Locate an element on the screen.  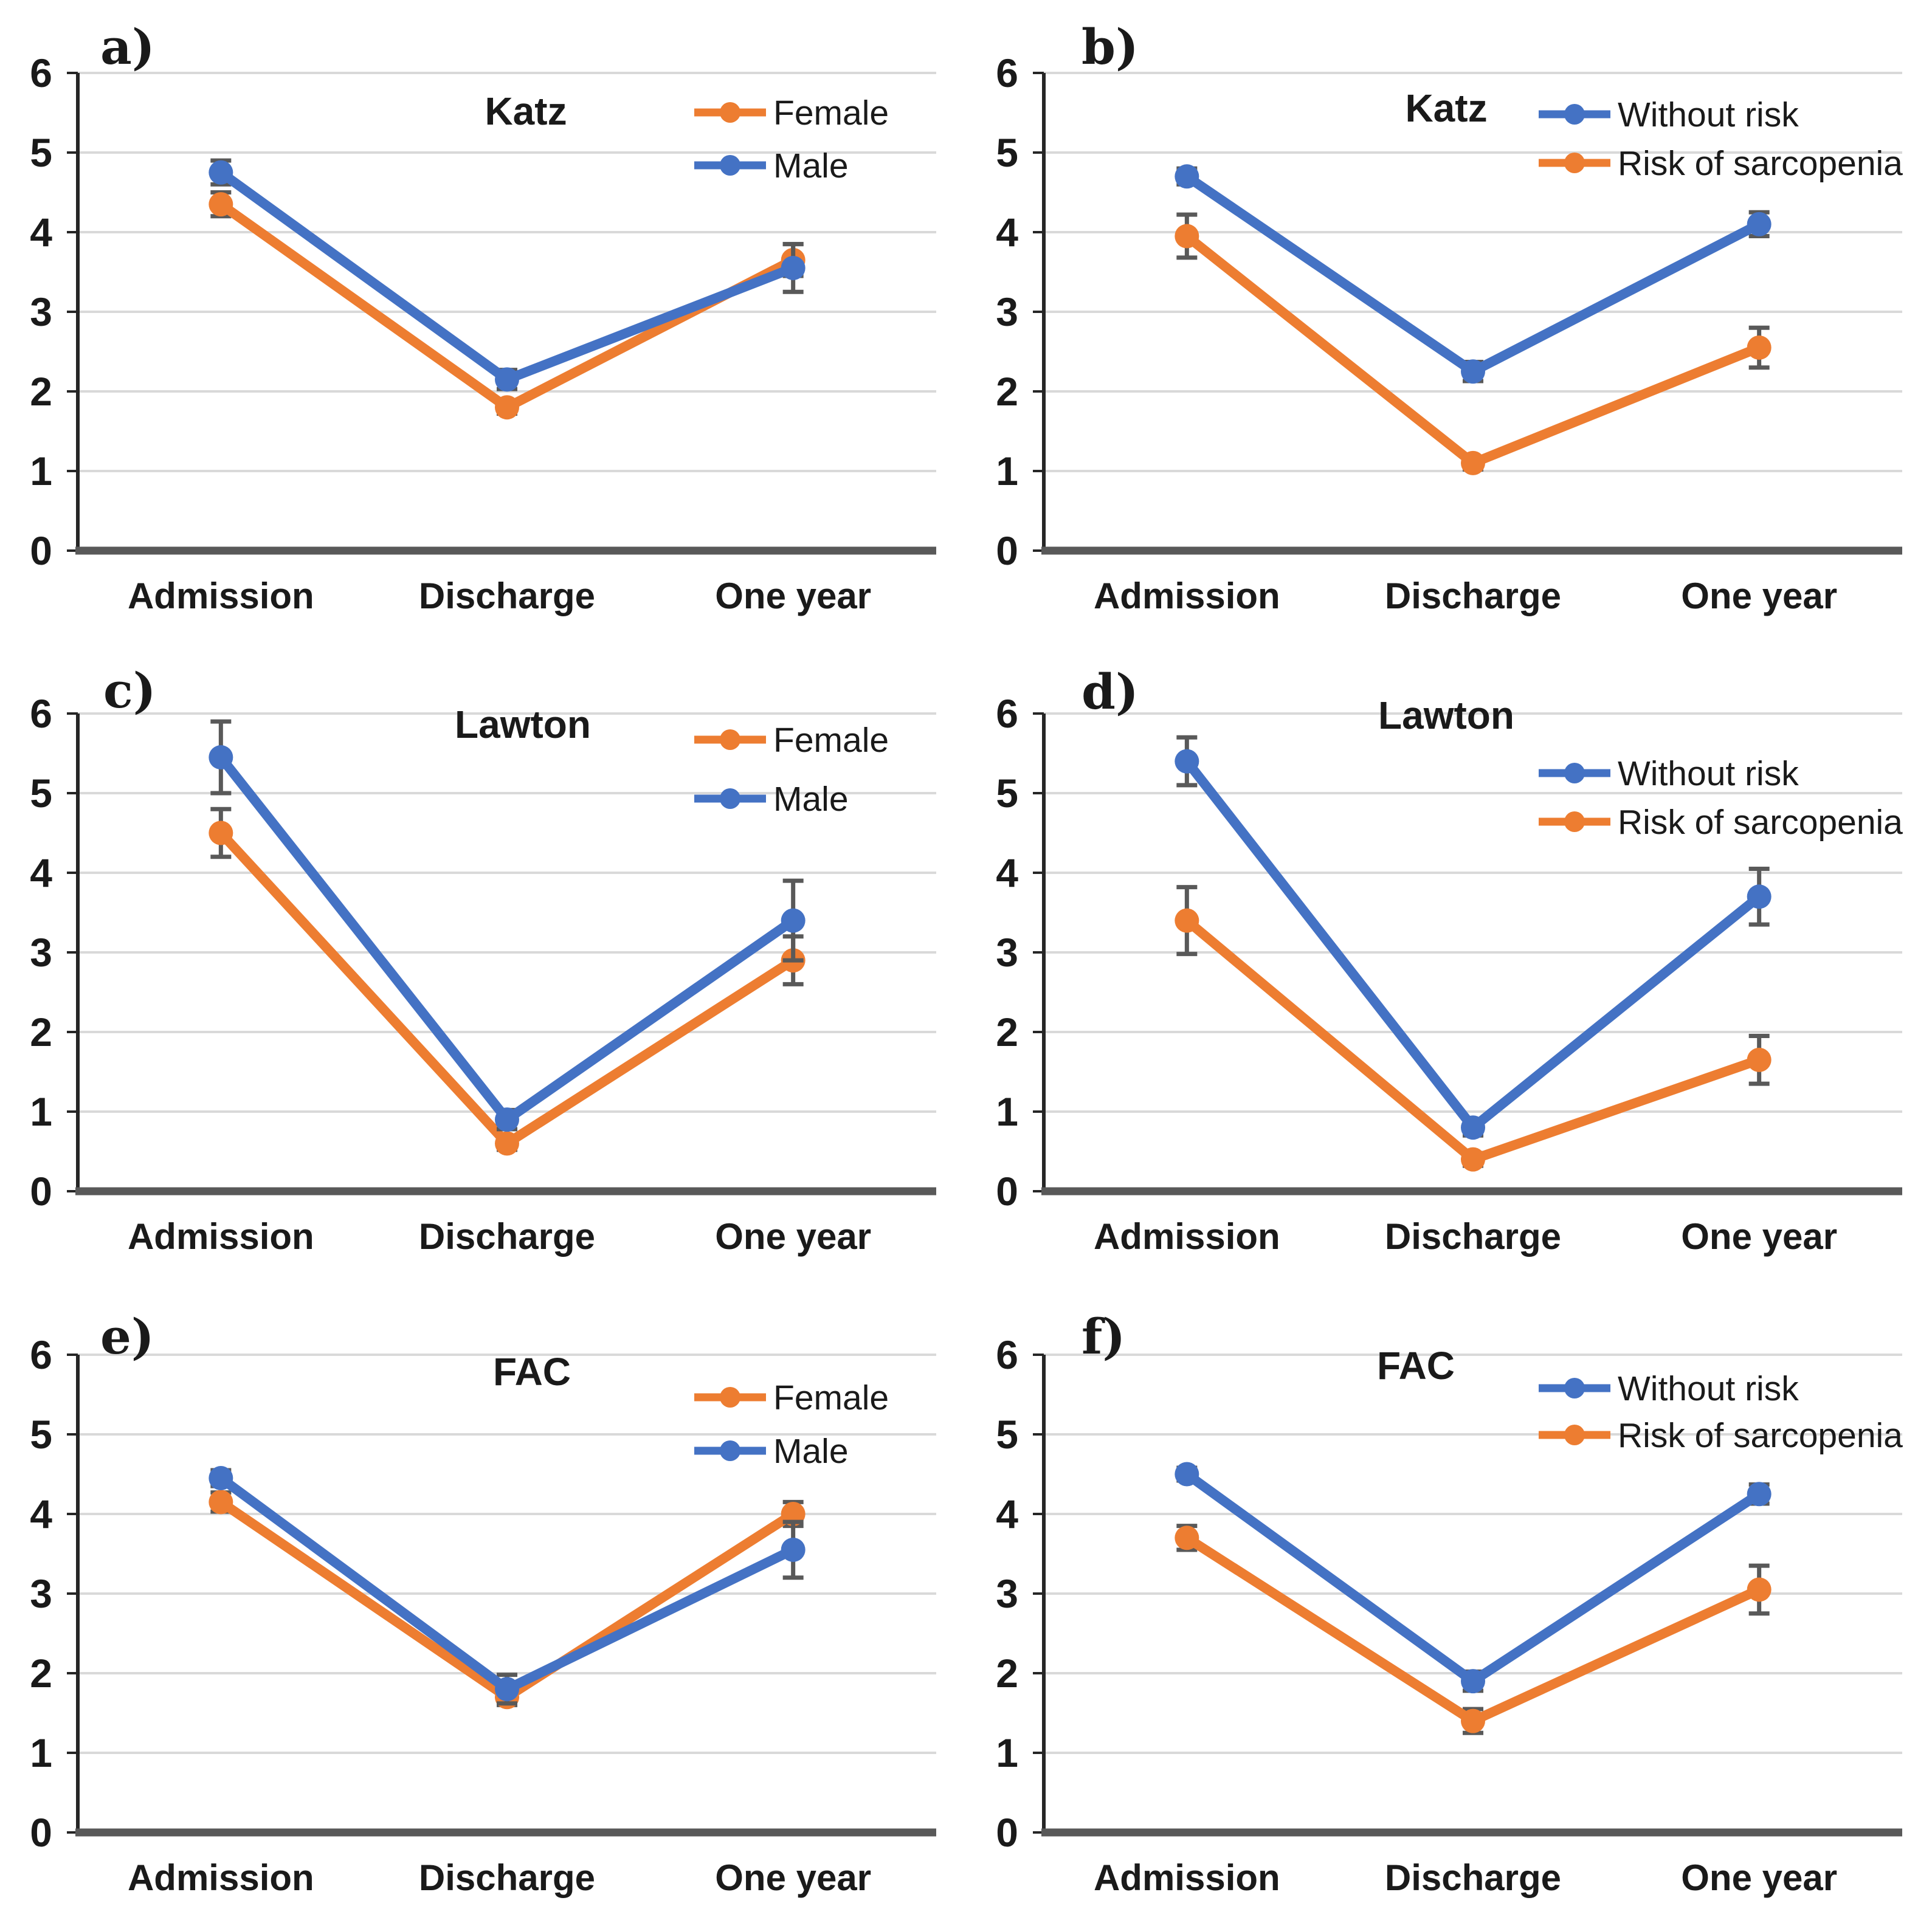
panel-letter-c: c) is located at coordinates (129, 691).